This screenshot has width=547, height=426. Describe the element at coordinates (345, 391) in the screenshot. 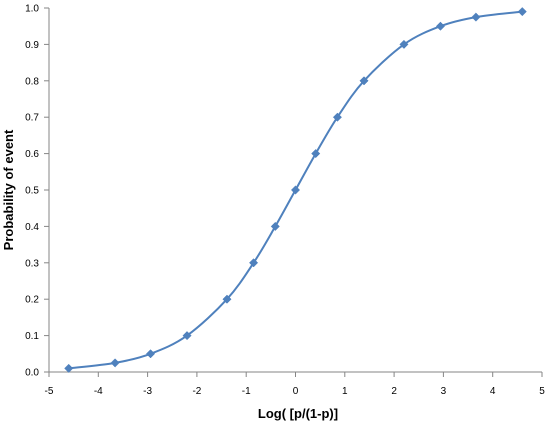

I see `x-tick-label: 1` at that location.